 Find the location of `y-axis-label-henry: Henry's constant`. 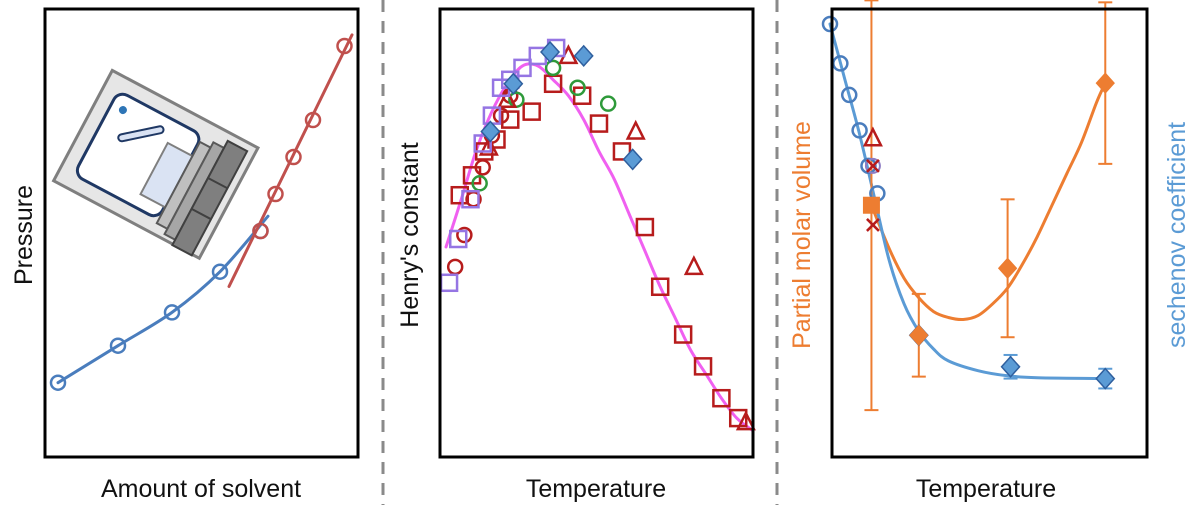

y-axis-label-henry: Henry's constant is located at coordinates (410, 234).